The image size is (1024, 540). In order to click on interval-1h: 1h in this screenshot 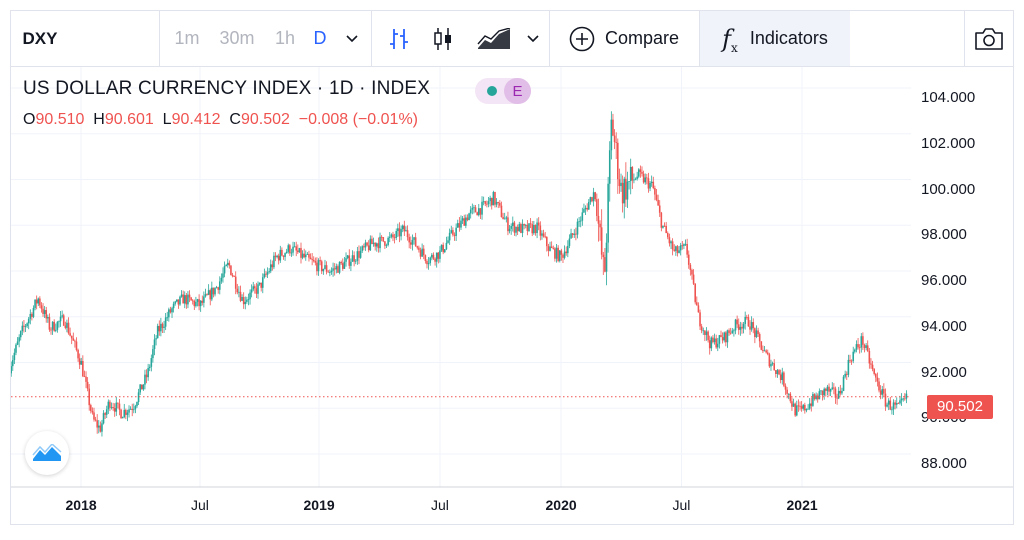, I will do `click(285, 38)`.